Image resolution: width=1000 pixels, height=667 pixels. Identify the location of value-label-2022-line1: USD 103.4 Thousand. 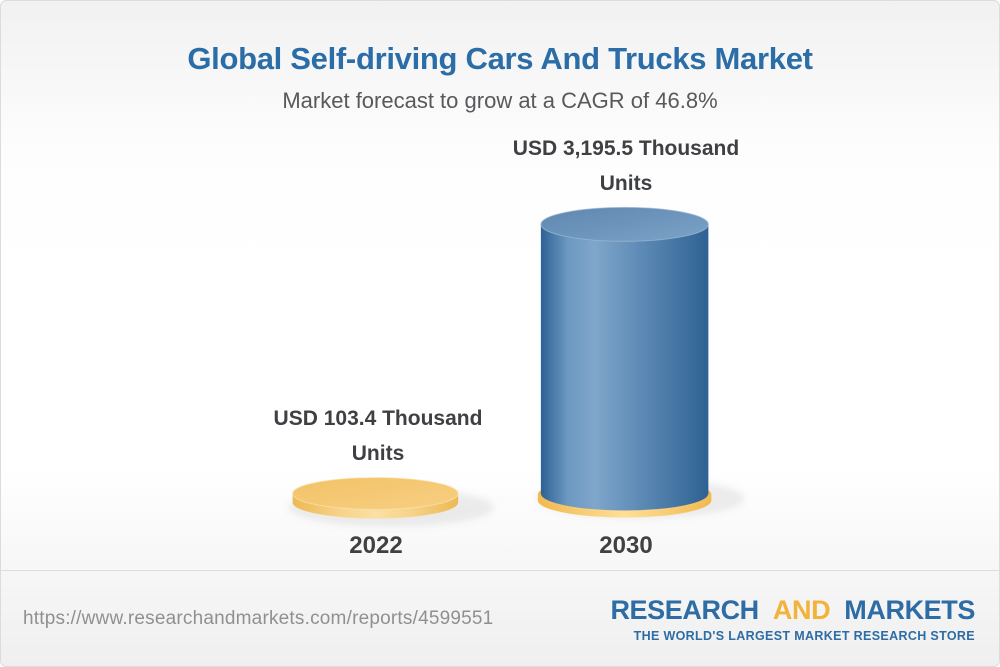
(378, 418).